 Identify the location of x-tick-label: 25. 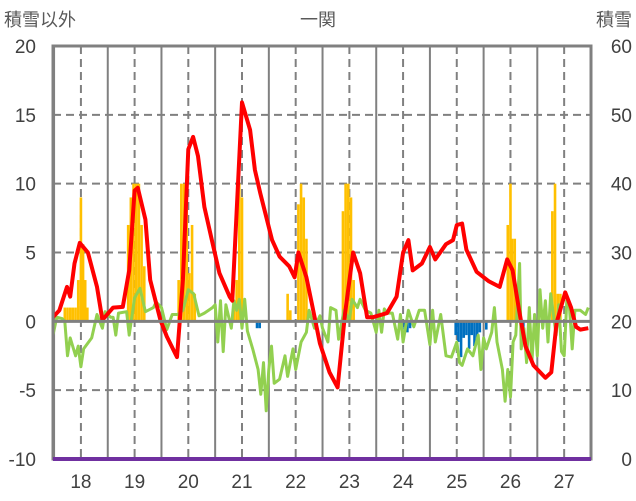
(456, 482).